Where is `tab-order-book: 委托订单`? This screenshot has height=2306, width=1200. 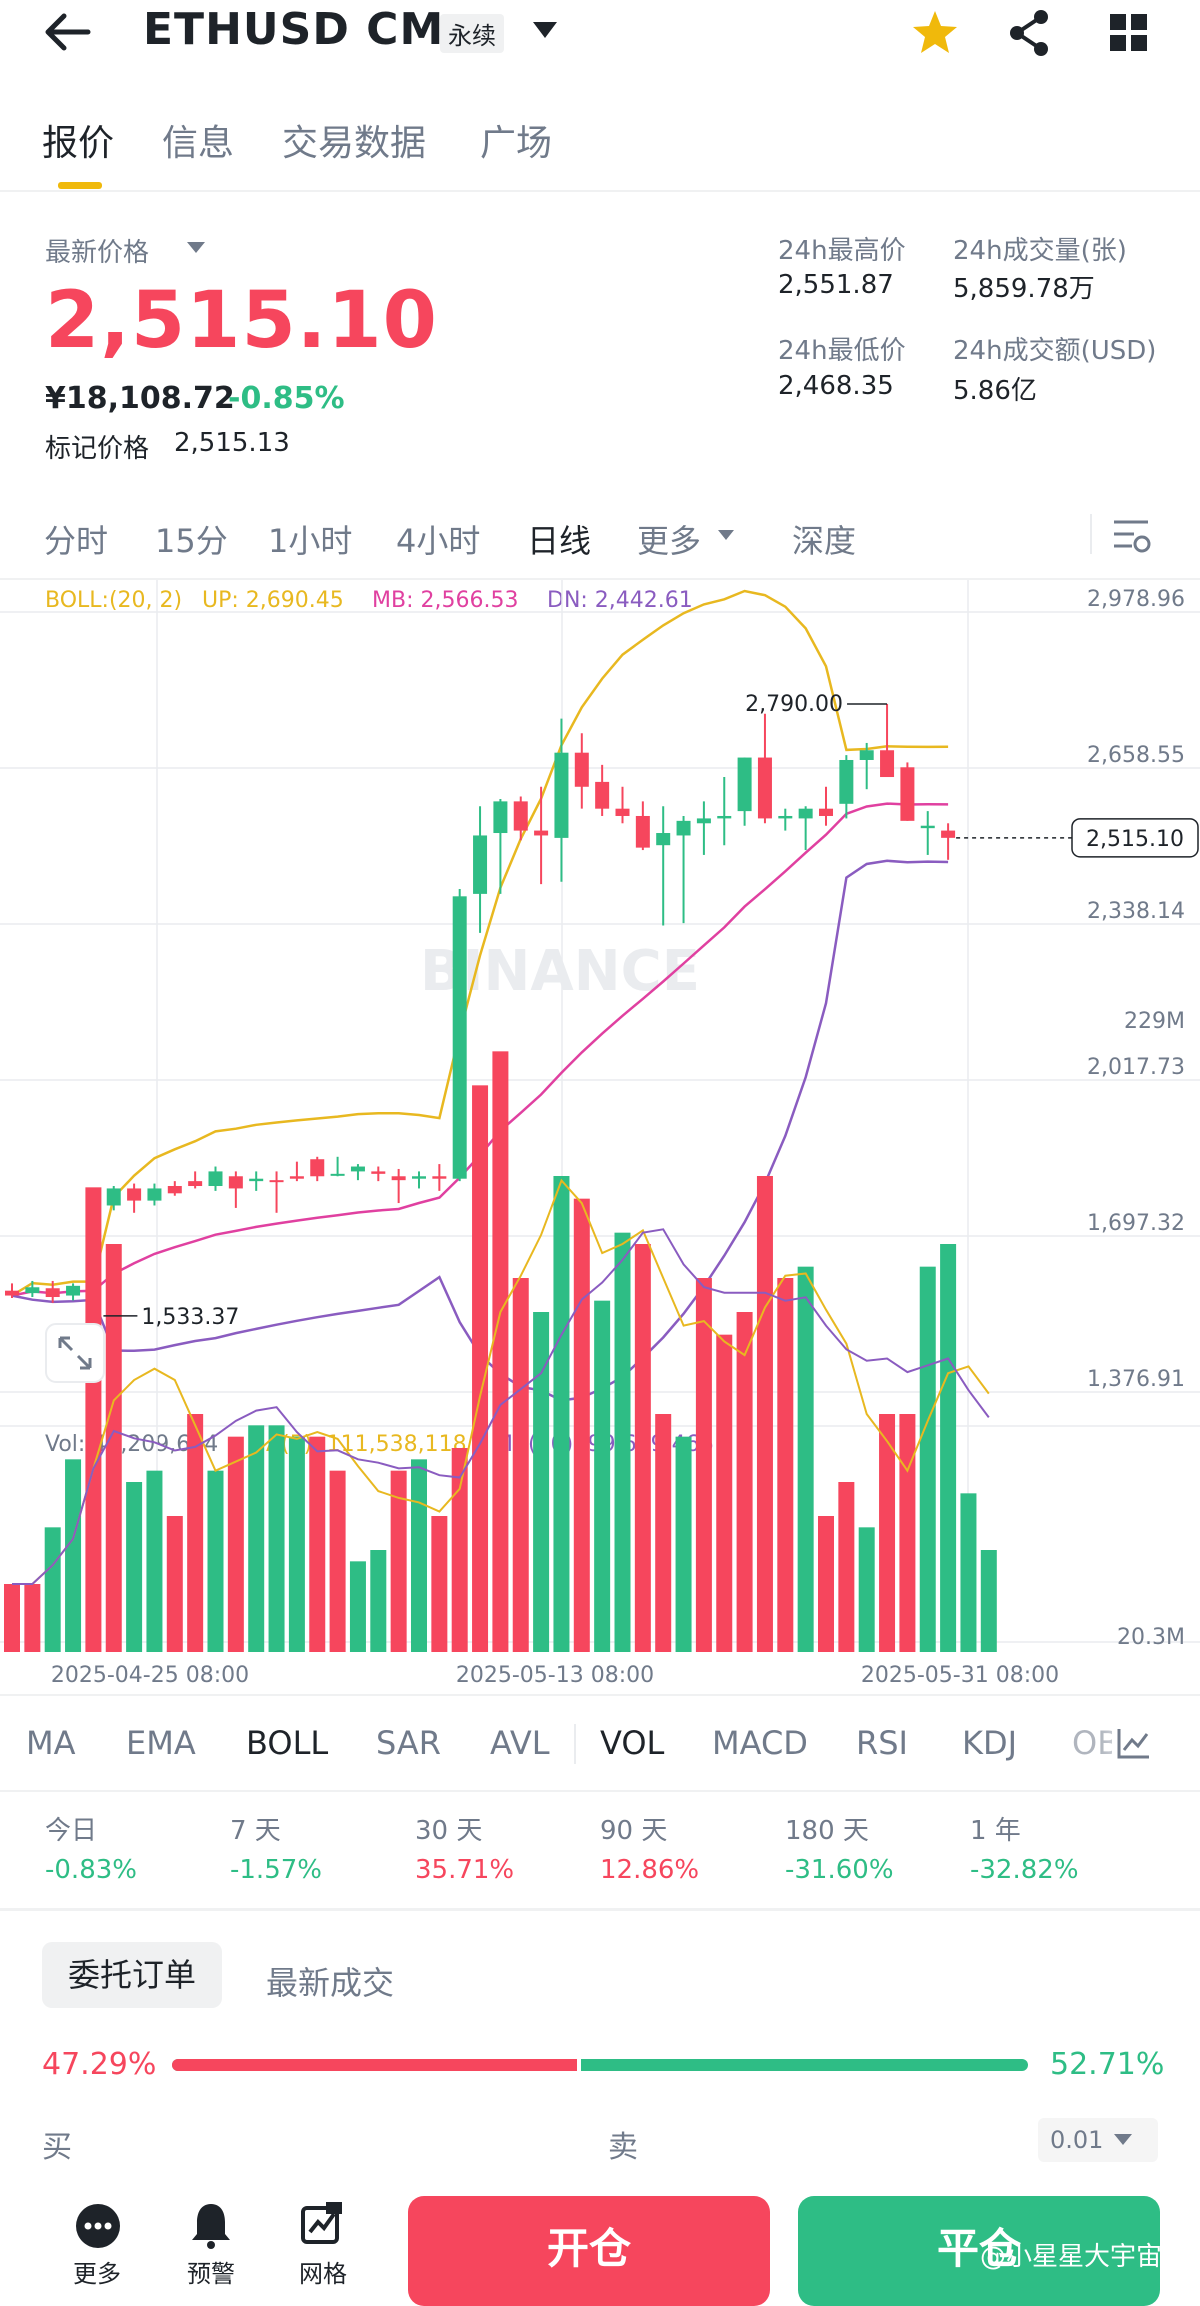 tab-order-book: 委托订单 is located at coordinates (132, 1975).